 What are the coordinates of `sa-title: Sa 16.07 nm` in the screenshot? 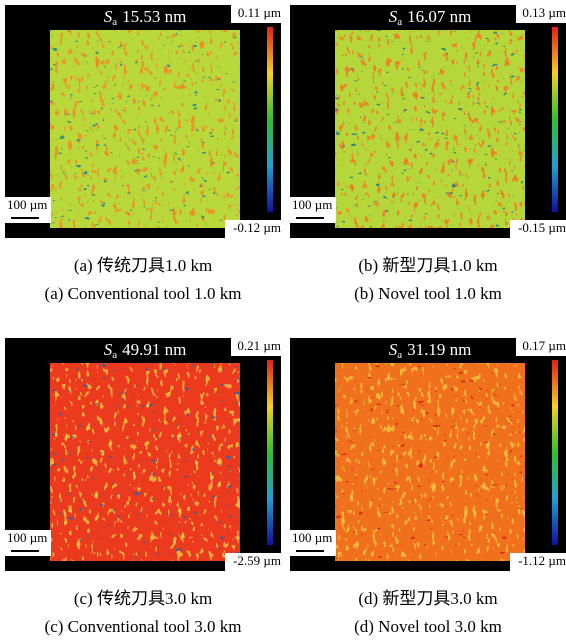 It's located at (430, 17).